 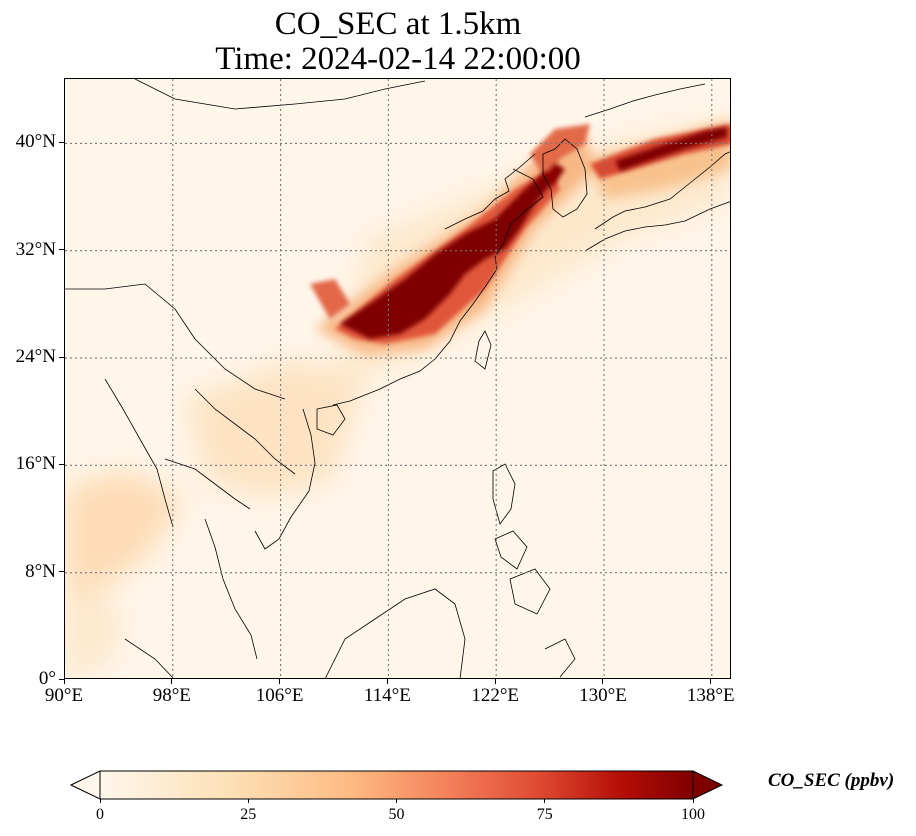 I want to click on lat-tick-label: 8°N, so click(x=40, y=571).